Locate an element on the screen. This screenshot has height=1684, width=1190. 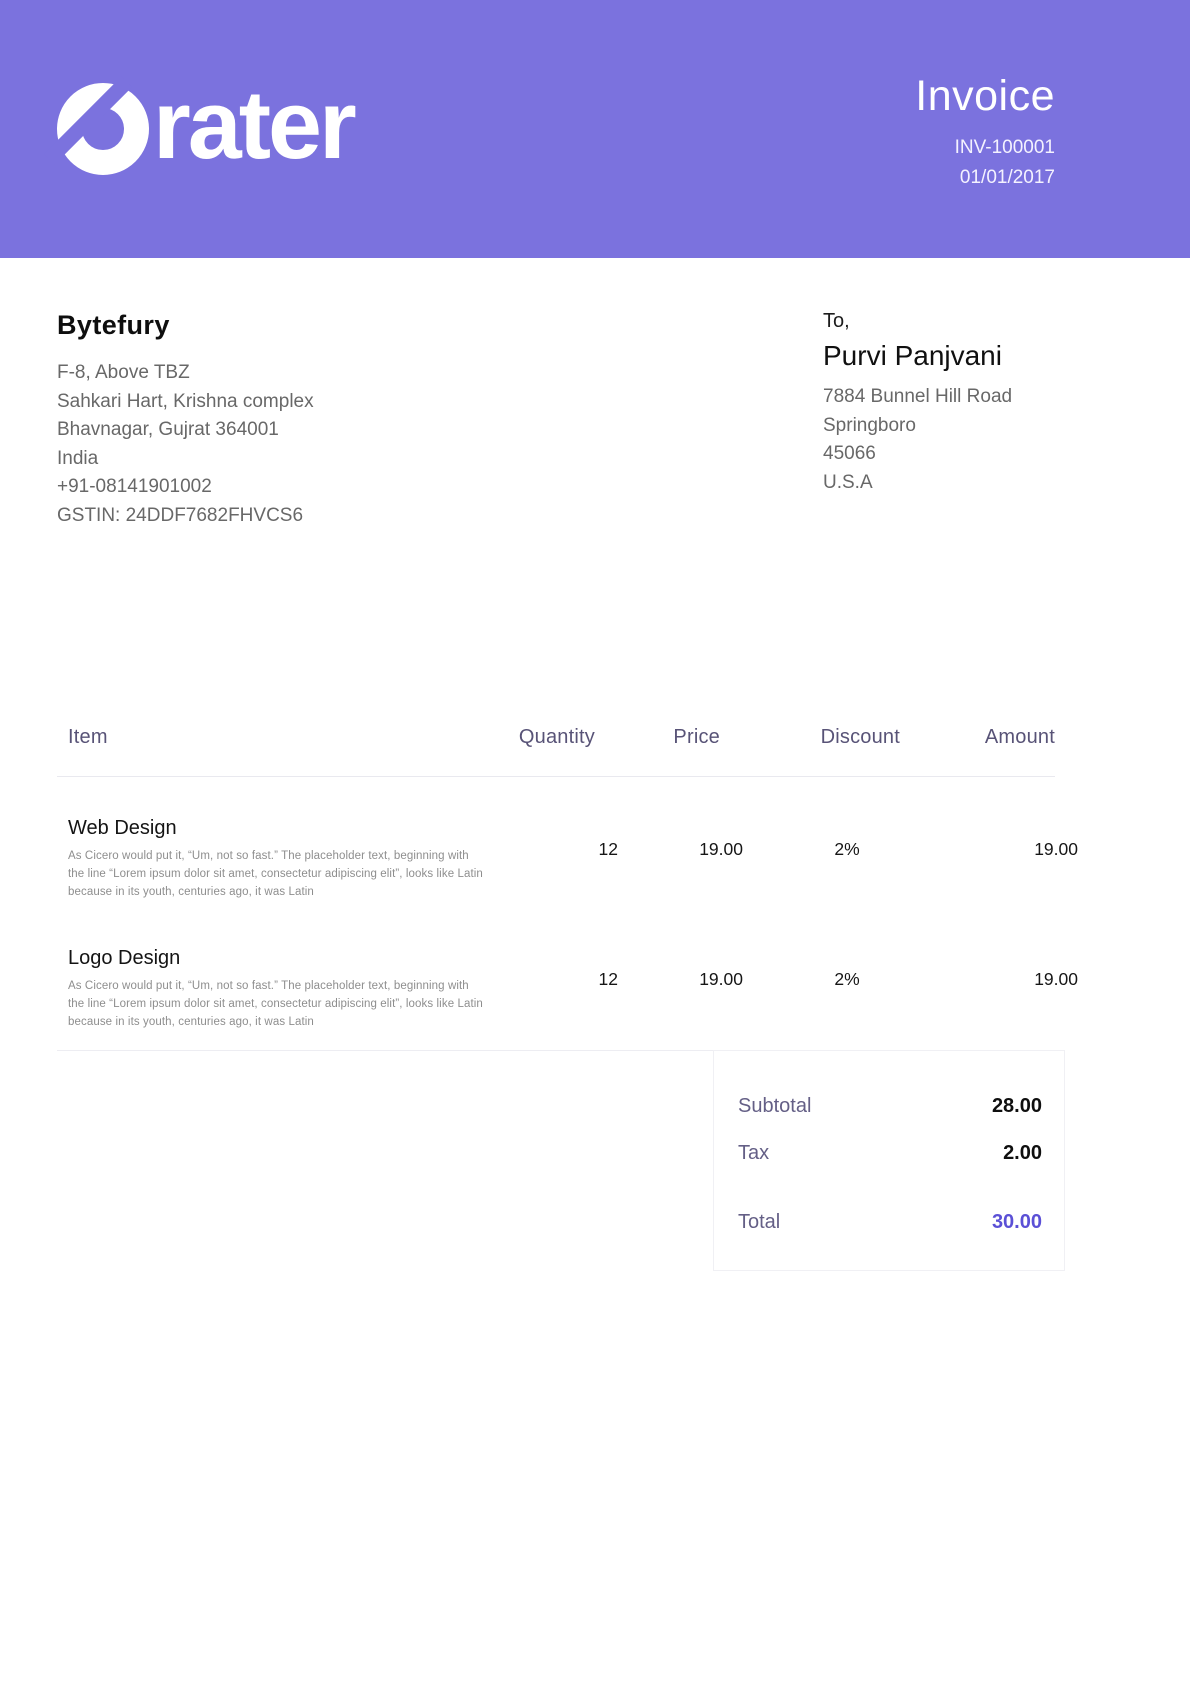
invoice-date: 01/01/2017 is located at coordinates (1007, 177).